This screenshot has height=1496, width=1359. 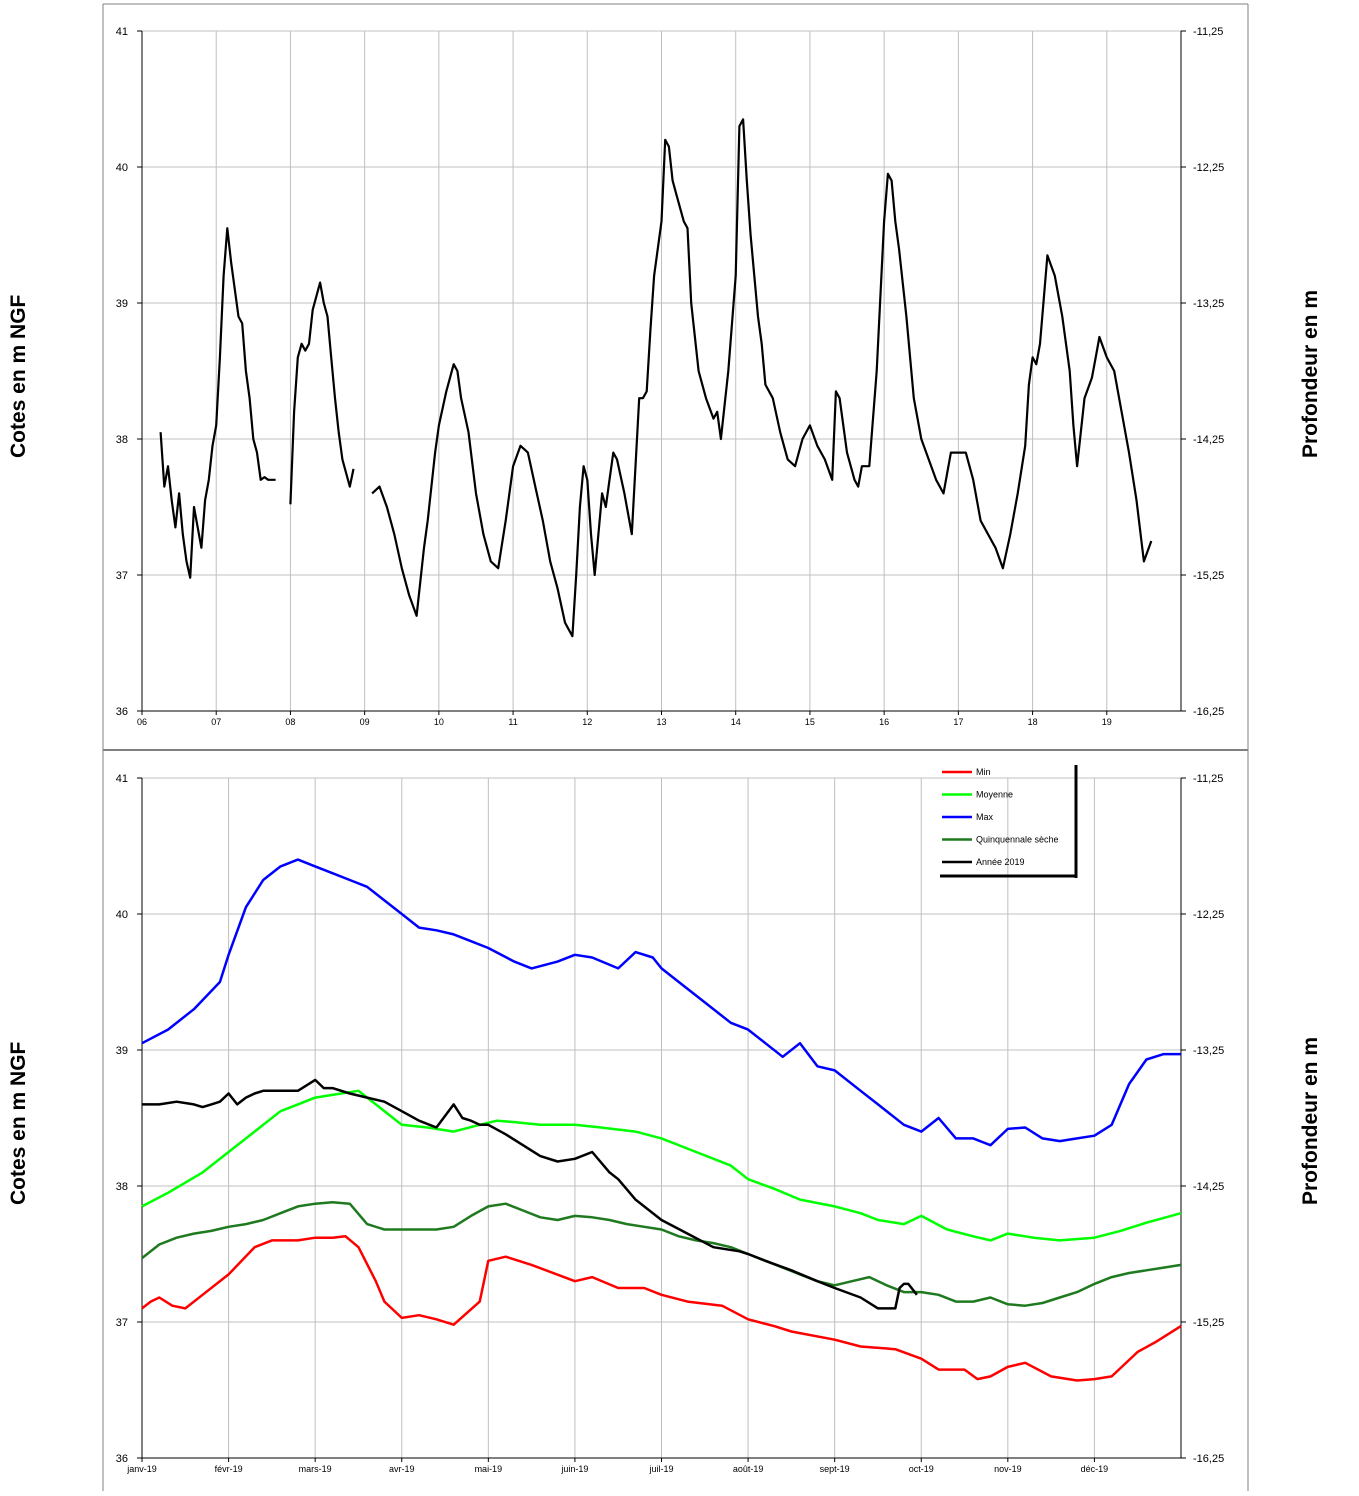 What do you see at coordinates (122, 32) in the screenshot?
I see `chart1-ytick-label: 41` at bounding box center [122, 32].